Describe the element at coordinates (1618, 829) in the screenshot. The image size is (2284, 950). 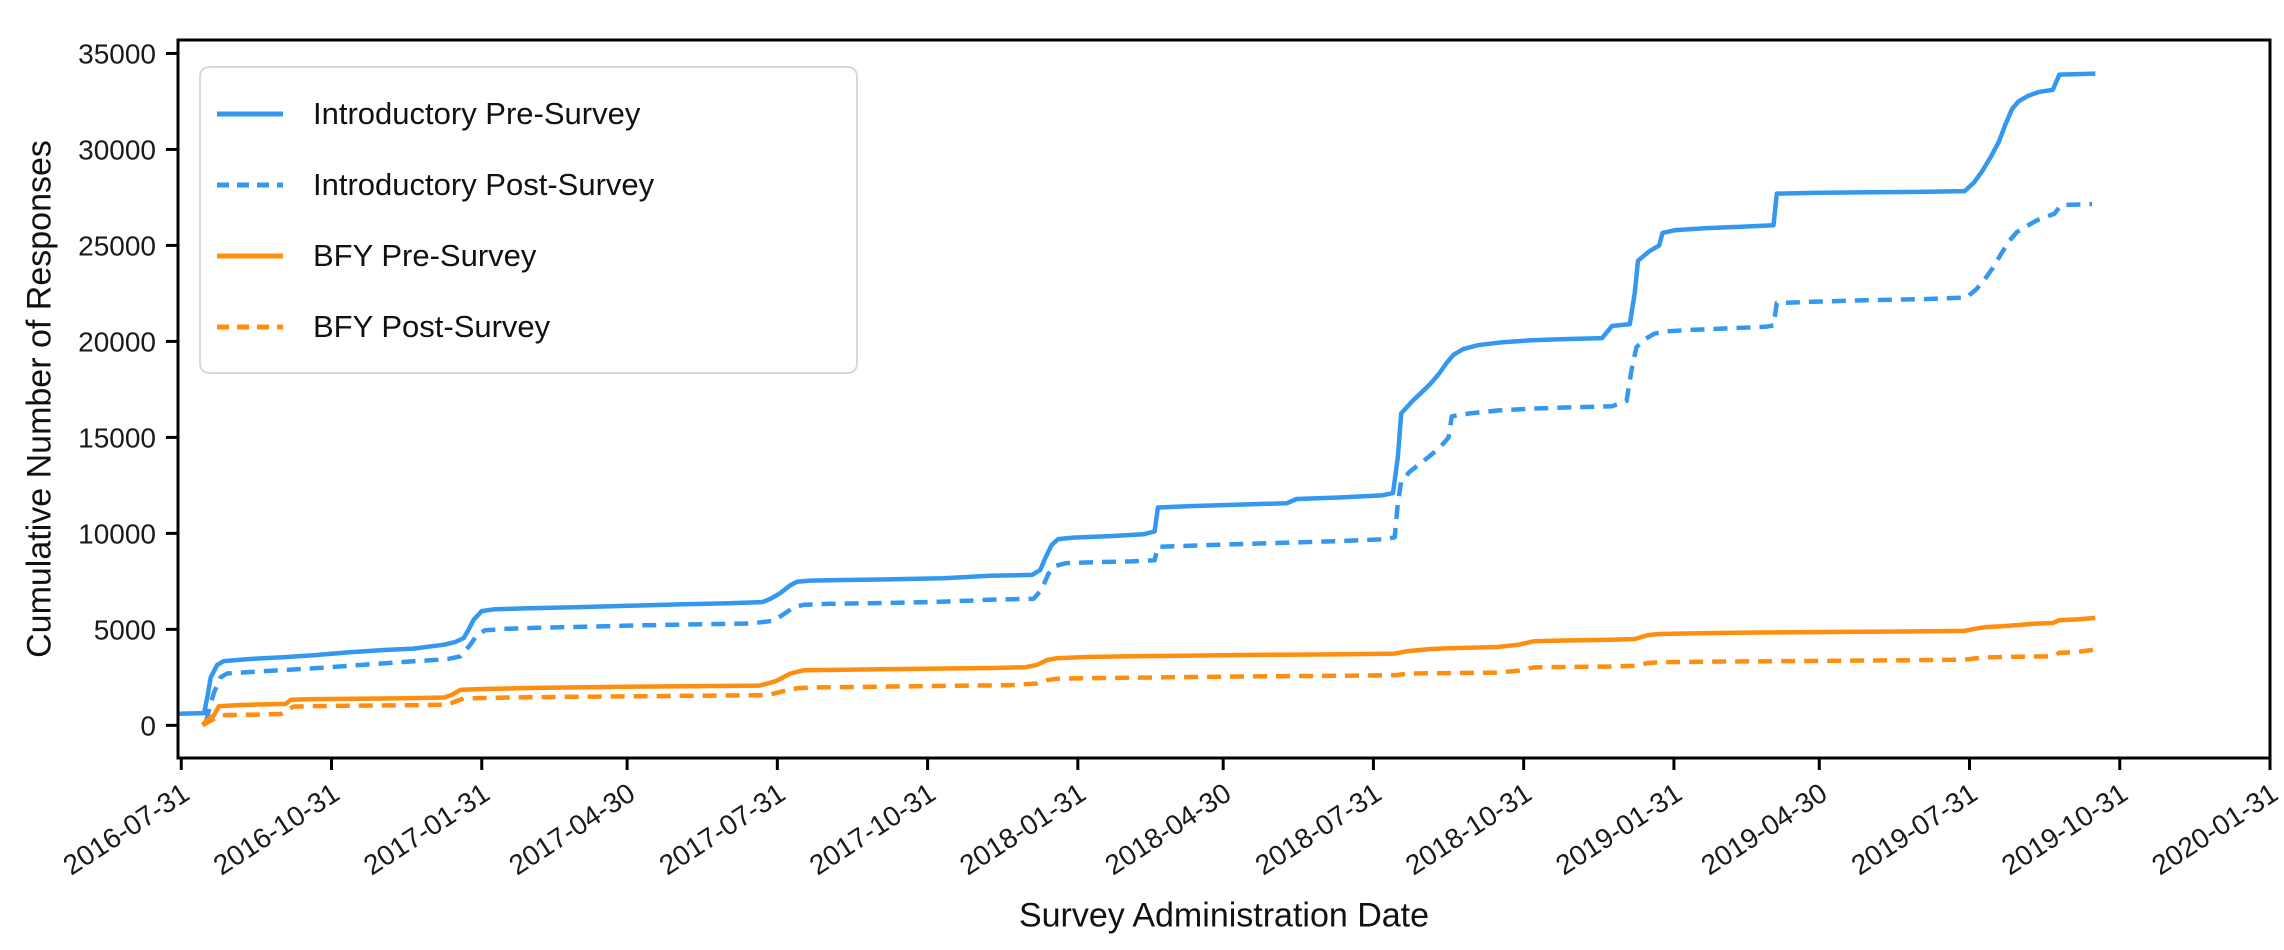
I see `svg-text: 2019-01-31` at that location.